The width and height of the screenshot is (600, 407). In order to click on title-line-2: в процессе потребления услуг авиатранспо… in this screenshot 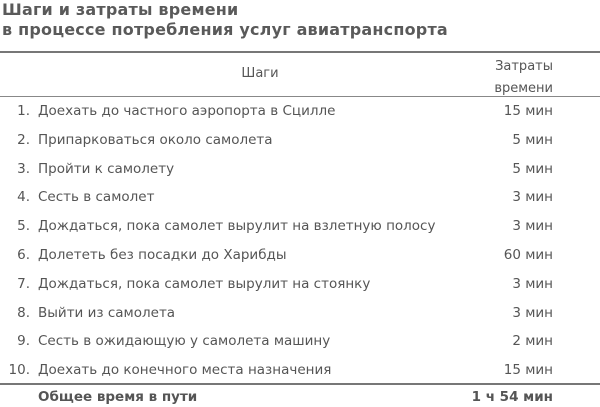, I will do `click(225, 29)`.